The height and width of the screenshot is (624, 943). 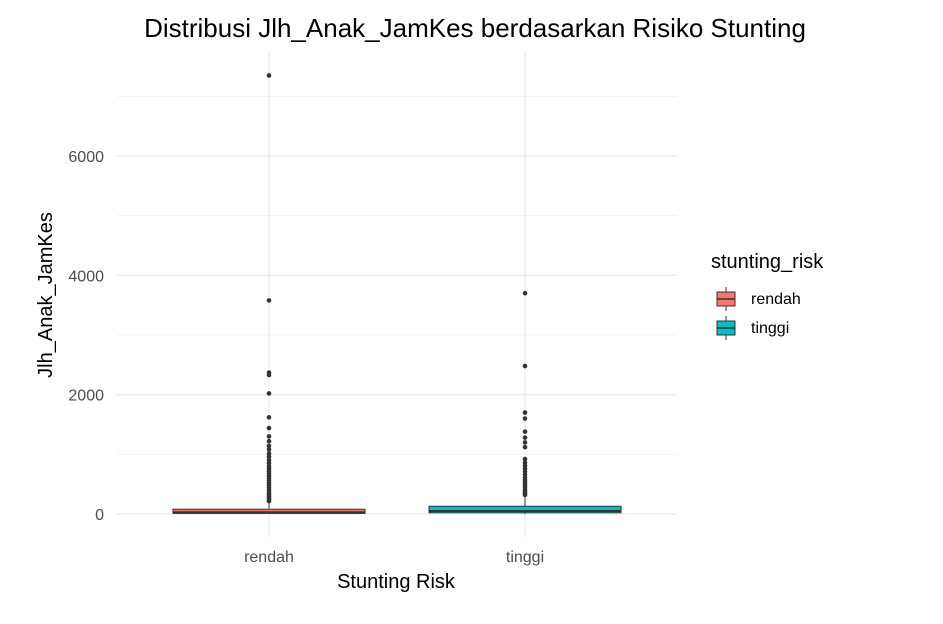 What do you see at coordinates (396, 582) in the screenshot?
I see `x-axis-title: Stunting Risk` at bounding box center [396, 582].